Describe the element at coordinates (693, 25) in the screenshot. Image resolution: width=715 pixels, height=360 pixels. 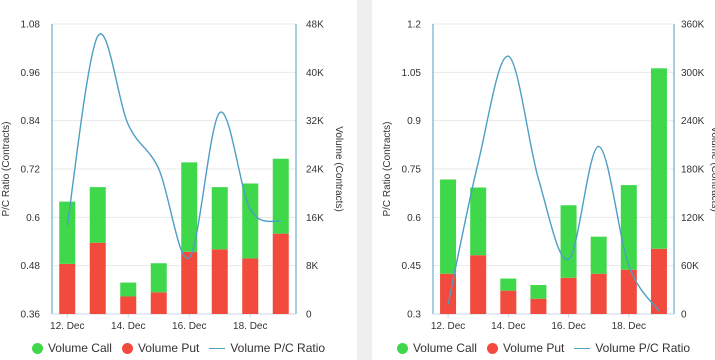
I see `y-right-tick-label: 360K` at that location.